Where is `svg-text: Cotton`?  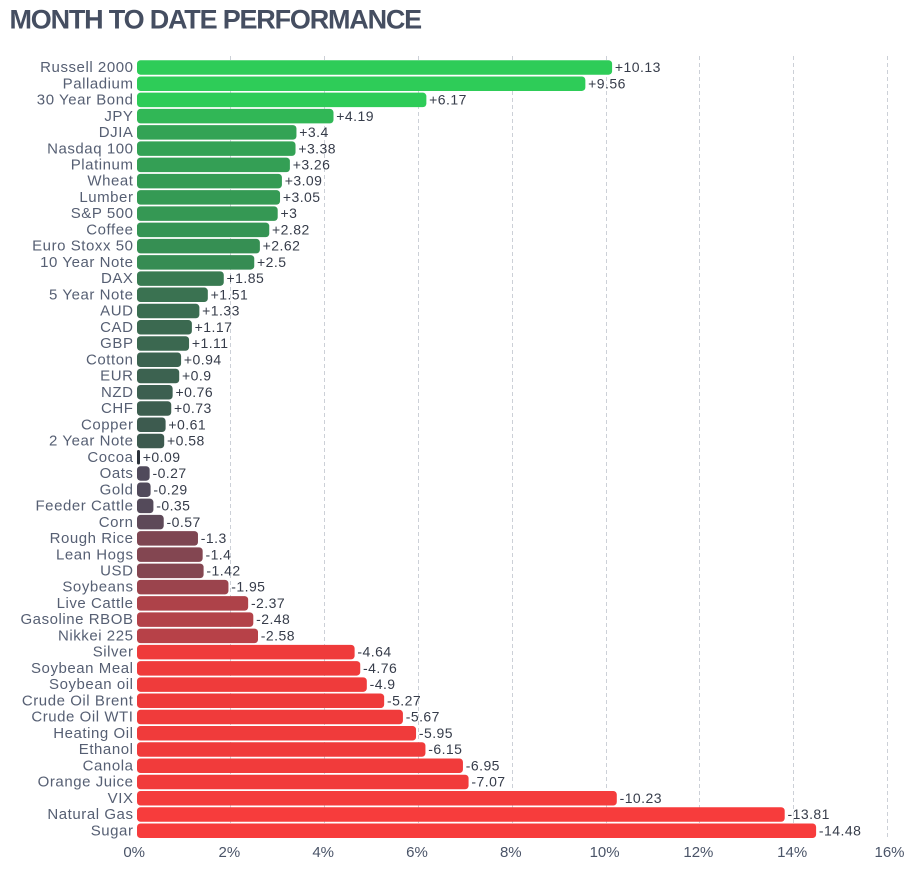
svg-text: Cotton is located at coordinates (110, 359).